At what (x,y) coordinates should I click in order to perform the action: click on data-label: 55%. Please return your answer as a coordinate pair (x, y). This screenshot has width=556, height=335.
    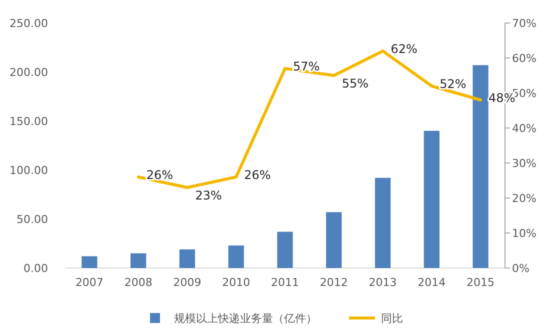
    Looking at the image, I should click on (355, 83).